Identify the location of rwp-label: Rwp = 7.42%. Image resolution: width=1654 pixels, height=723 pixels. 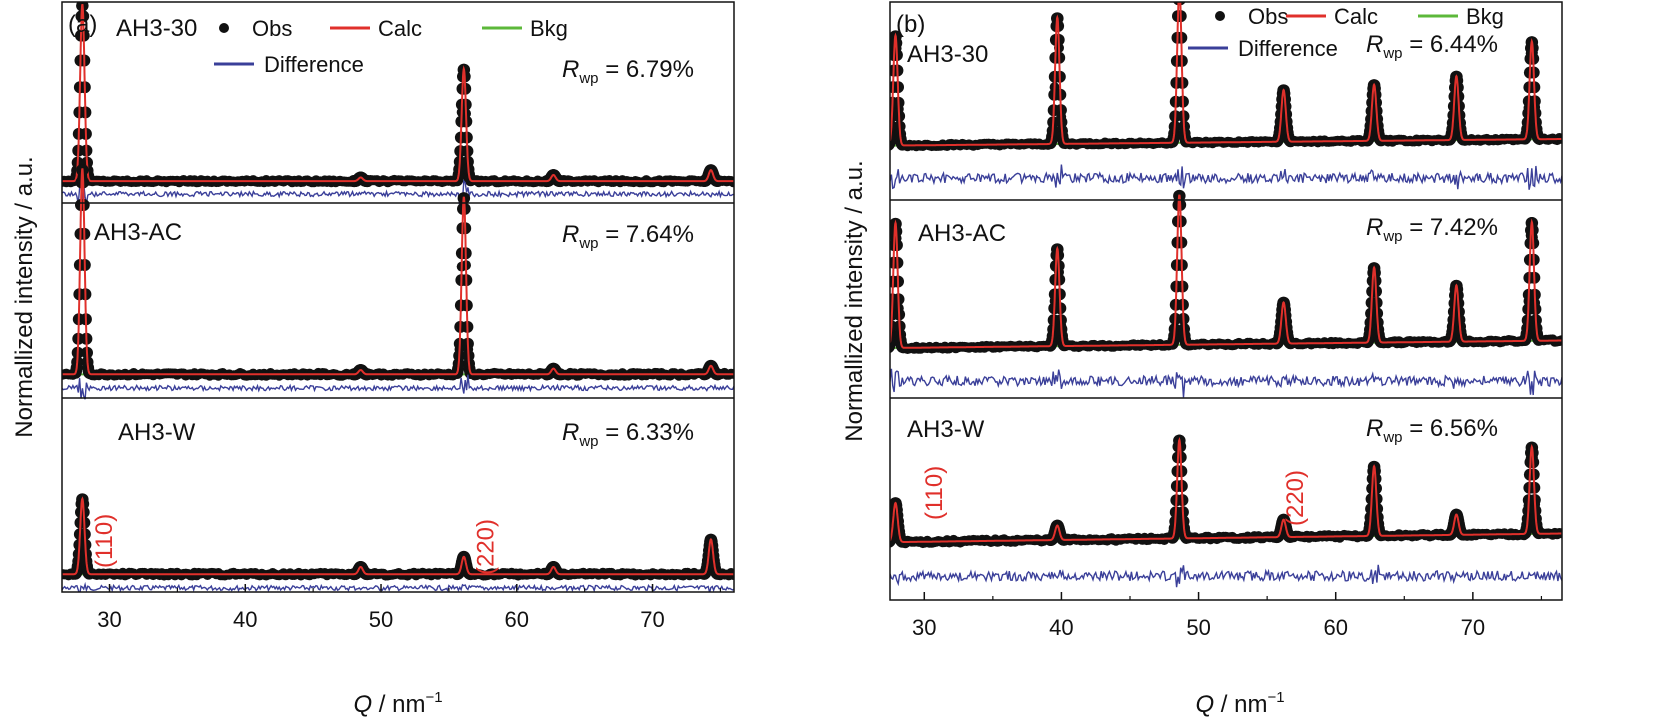
(1432, 229).